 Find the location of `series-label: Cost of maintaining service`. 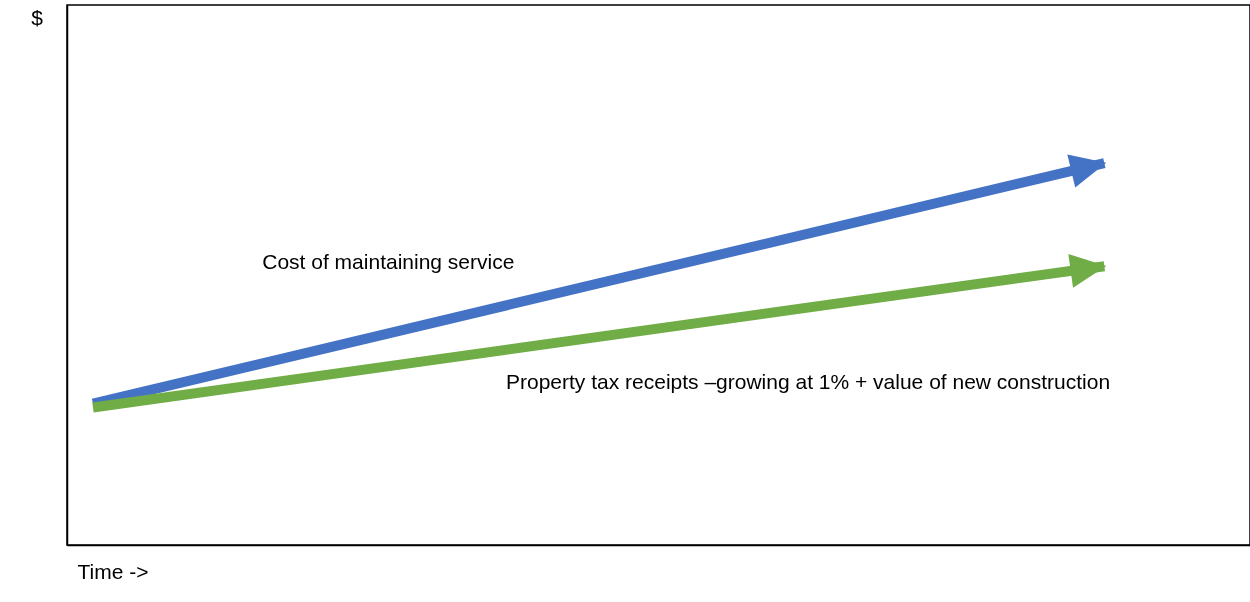

series-label: Cost of maintaining service is located at coordinates (388, 262).